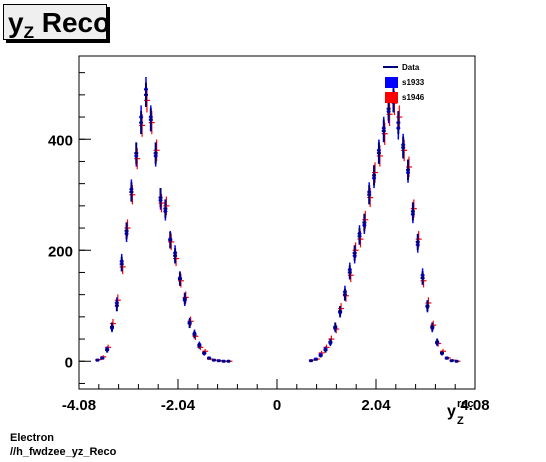  I want to click on y-tick-label: 0, so click(69, 362).